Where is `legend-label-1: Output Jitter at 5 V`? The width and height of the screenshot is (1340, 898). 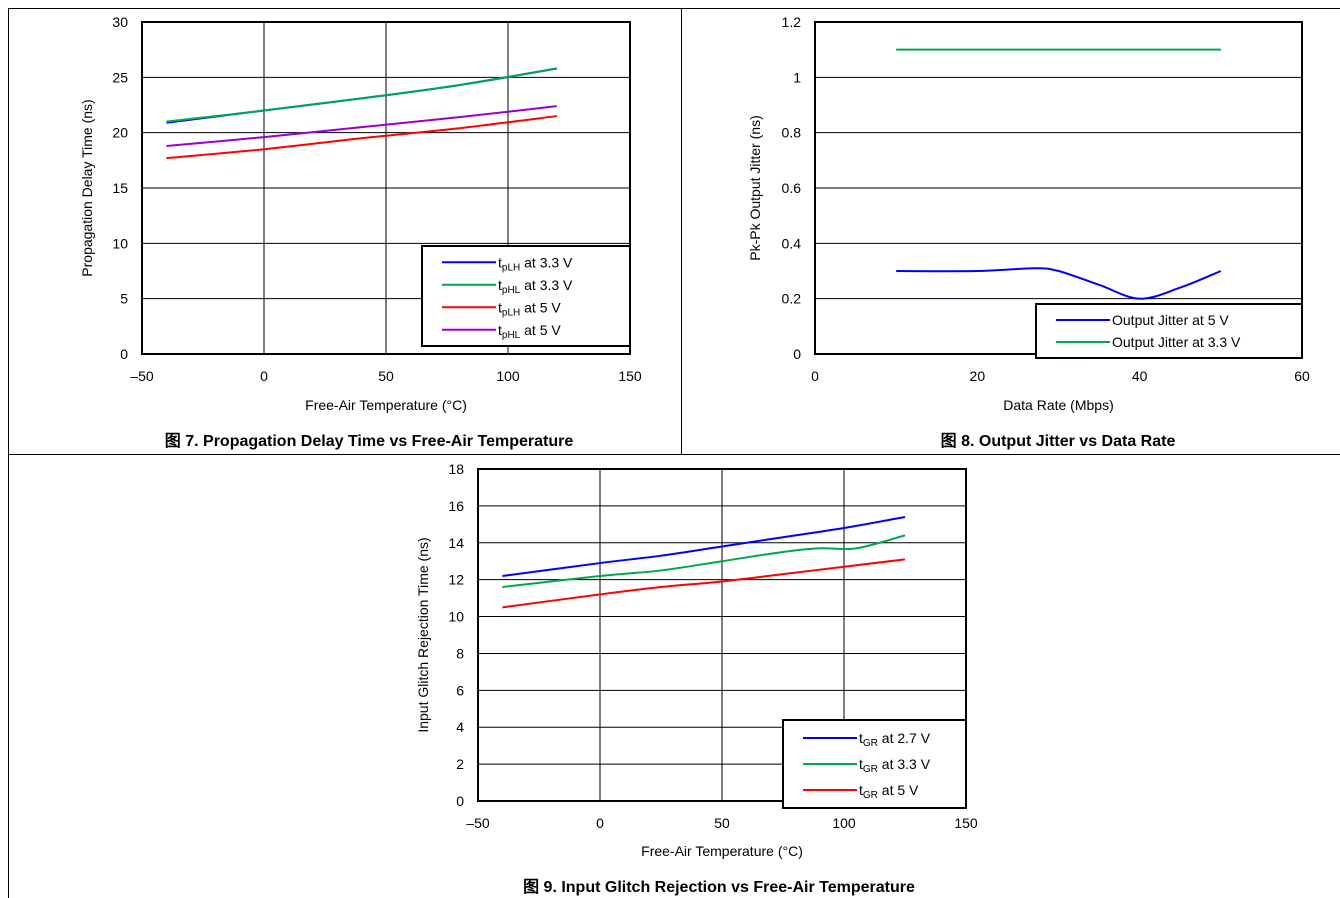
legend-label-1: Output Jitter at 5 V is located at coordinates (1170, 320).